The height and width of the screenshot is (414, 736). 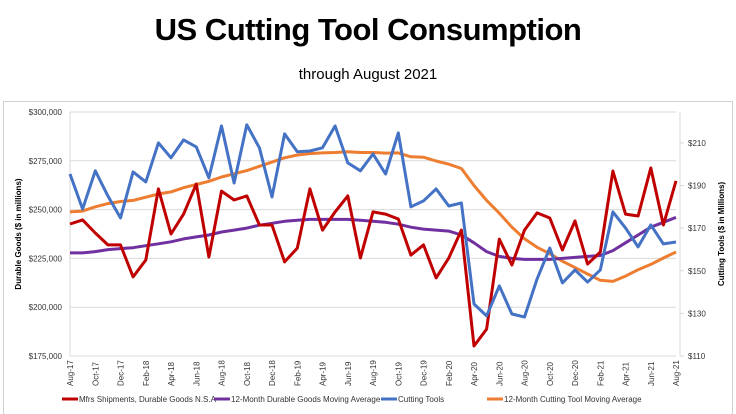 I want to click on x-tick-label: Oct-20, so click(x=550, y=373).